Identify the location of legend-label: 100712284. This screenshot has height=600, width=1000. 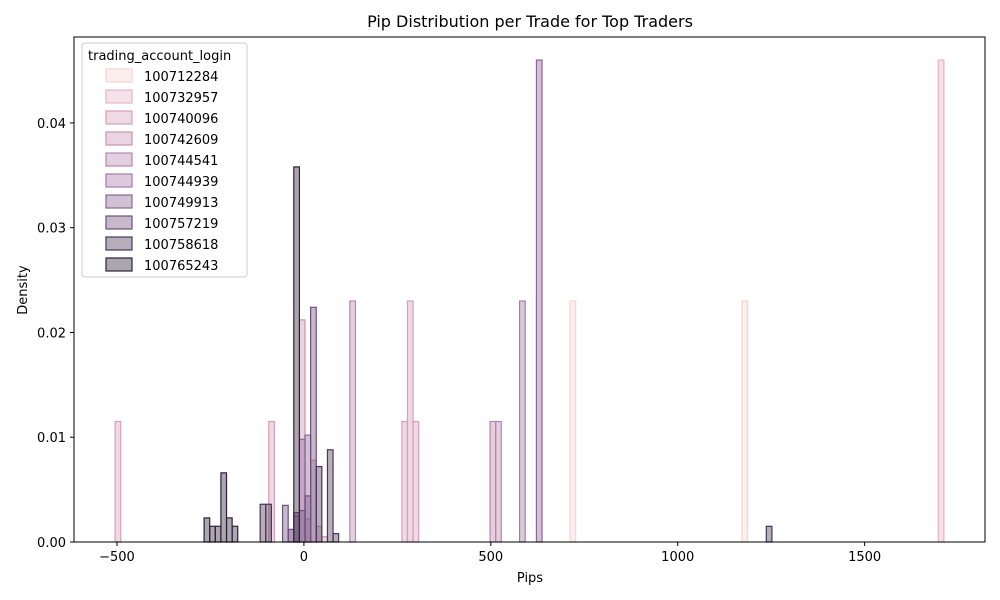
(181, 77).